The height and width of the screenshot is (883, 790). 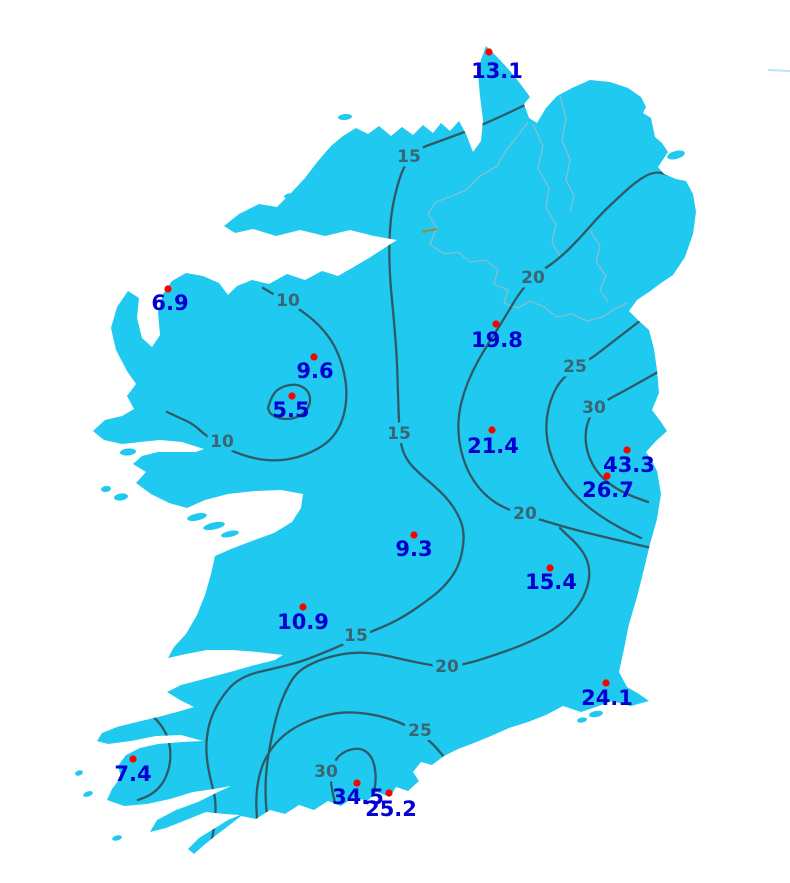 What do you see at coordinates (607, 698) in the screenshot?
I see `station-value-label: 24.1` at bounding box center [607, 698].